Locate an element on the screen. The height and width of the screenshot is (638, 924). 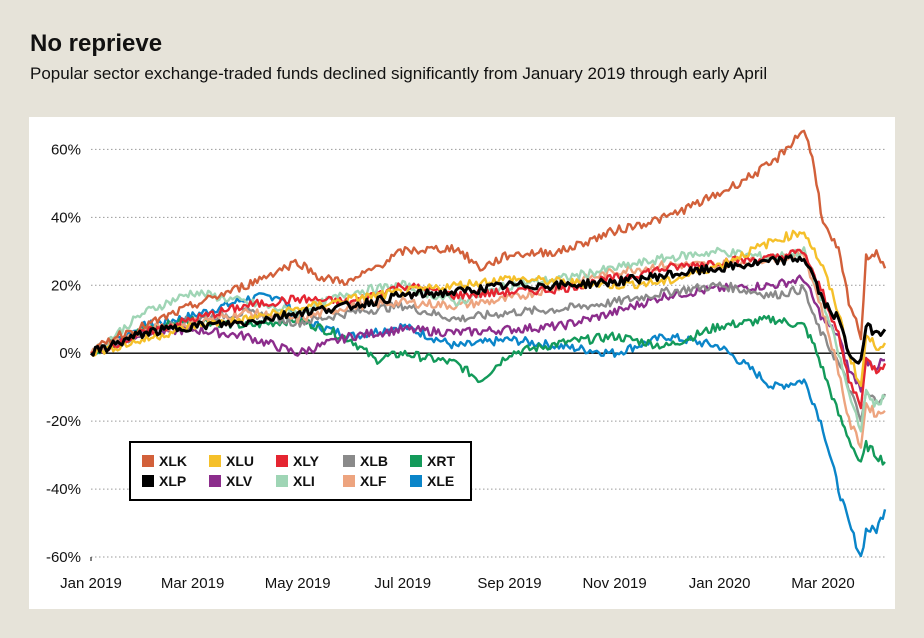
legend-swatch-xlf is located at coordinates (349, 481).